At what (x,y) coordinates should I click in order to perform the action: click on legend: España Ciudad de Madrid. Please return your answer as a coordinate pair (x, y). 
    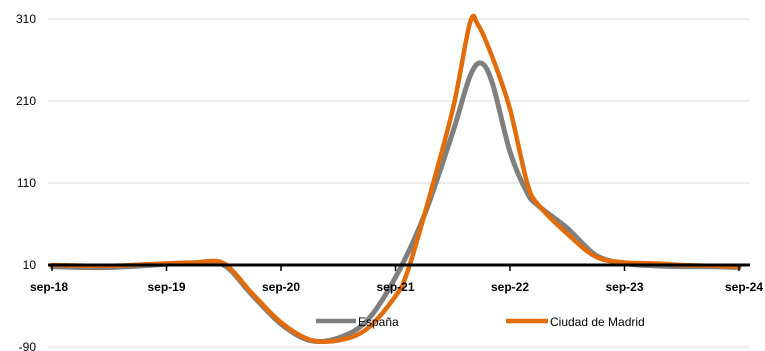
    Looking at the image, I should click on (480, 322).